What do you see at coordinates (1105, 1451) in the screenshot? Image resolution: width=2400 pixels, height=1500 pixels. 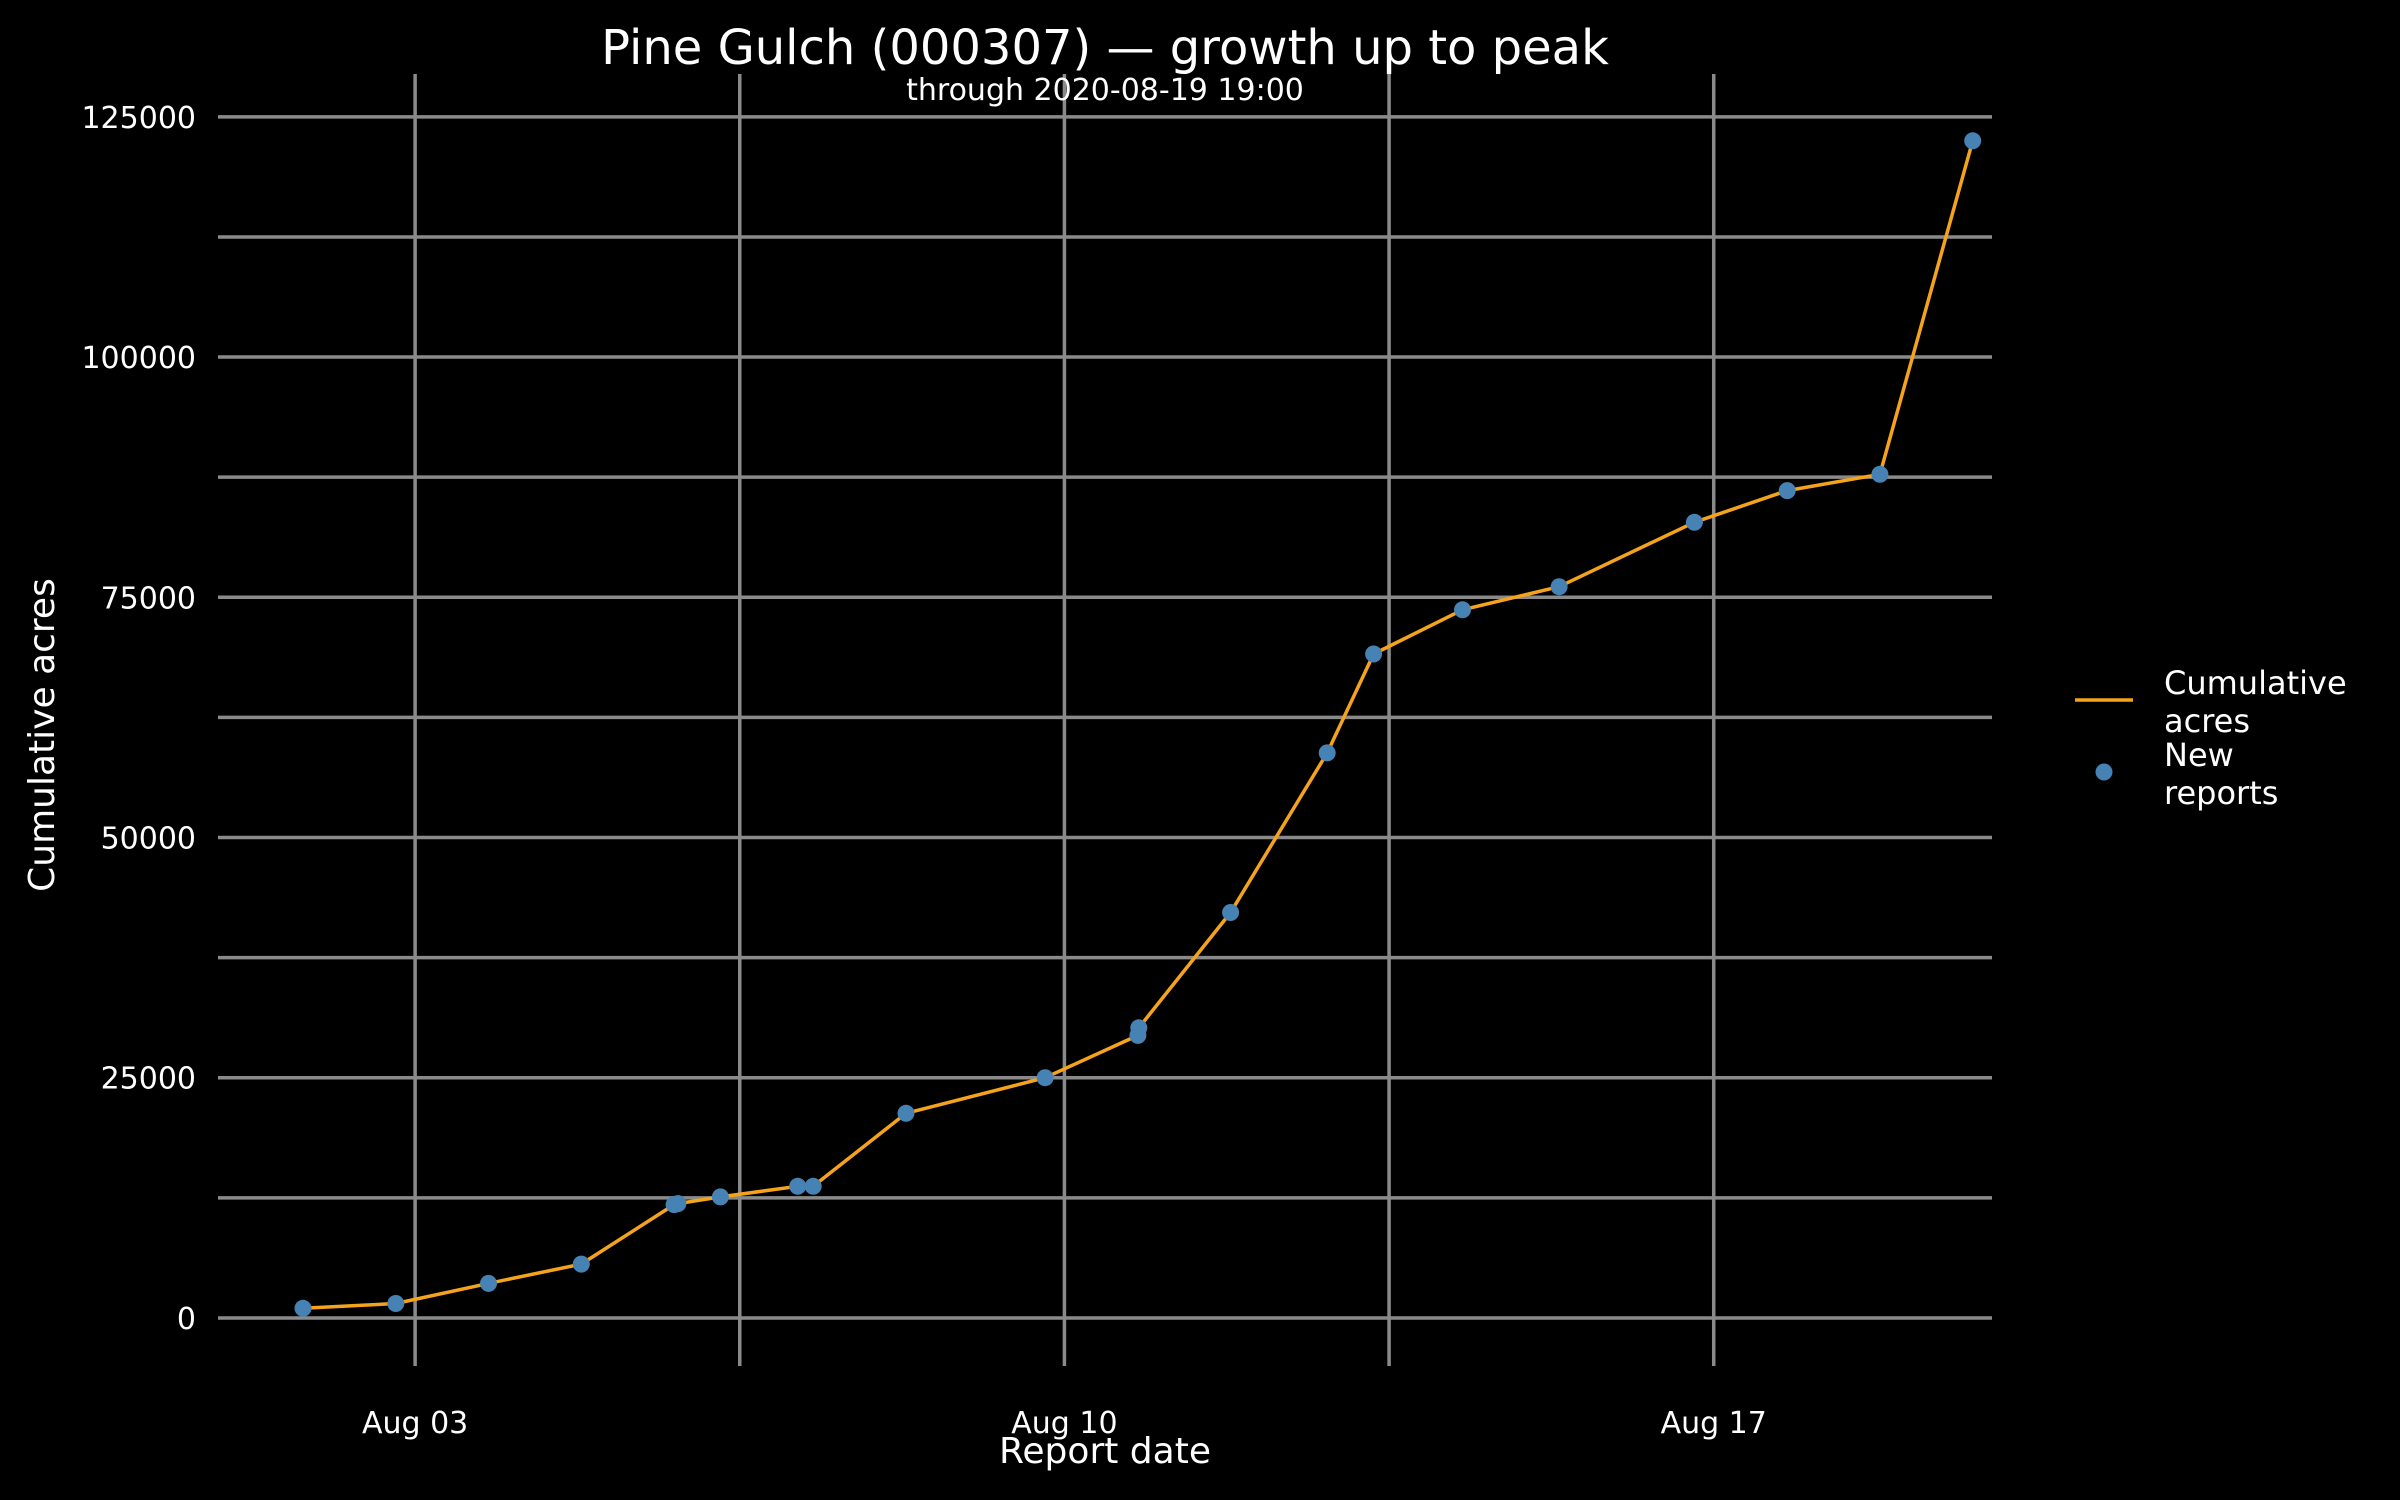 I see `x-axis-label: Report date` at bounding box center [1105, 1451].